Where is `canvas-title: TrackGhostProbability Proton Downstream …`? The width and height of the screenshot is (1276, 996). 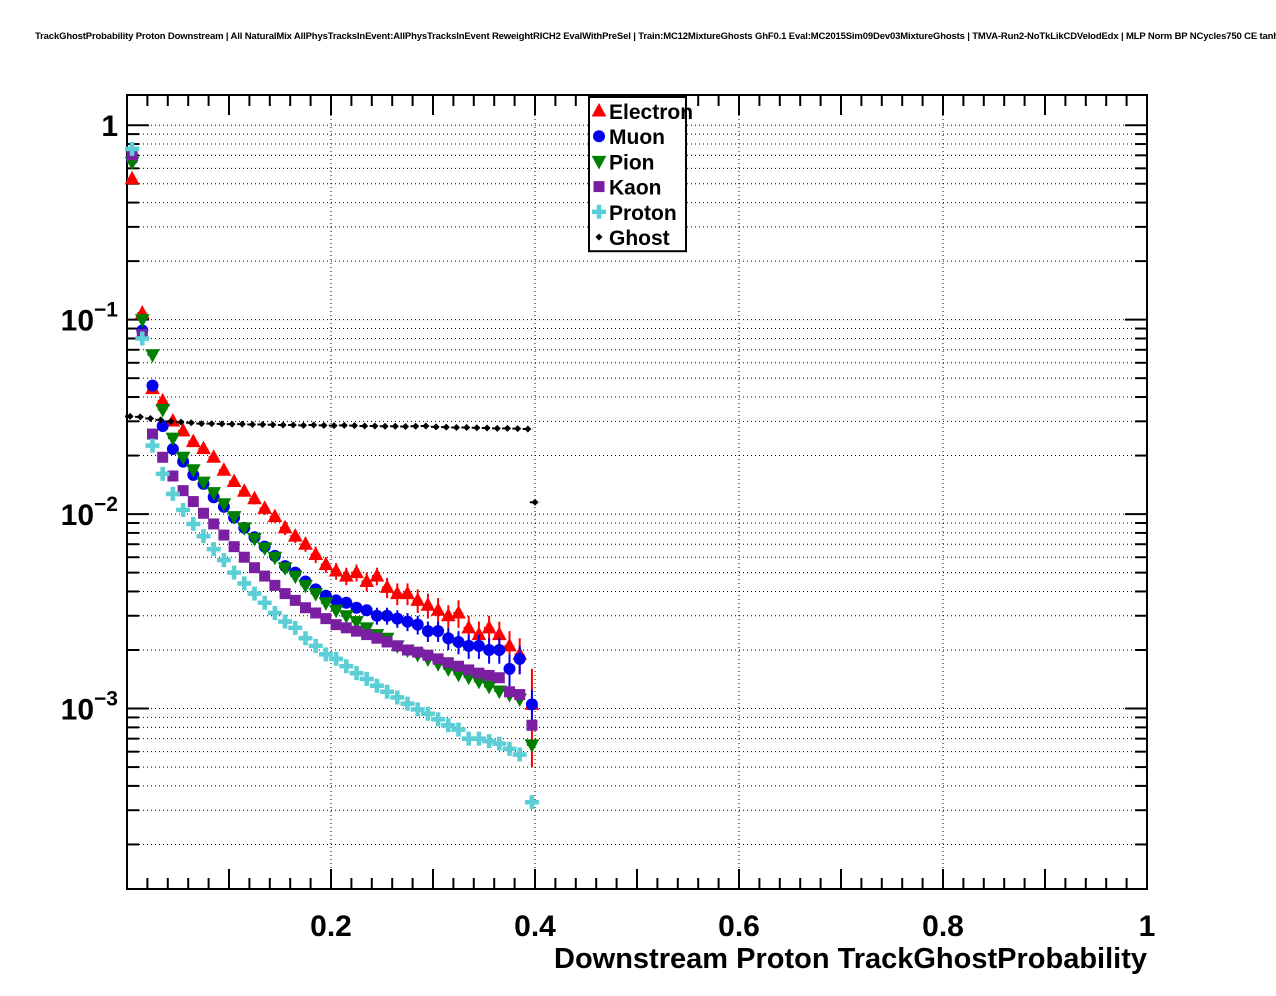
canvas-title: TrackGhostProbability Proton Downstream … is located at coordinates (655, 36).